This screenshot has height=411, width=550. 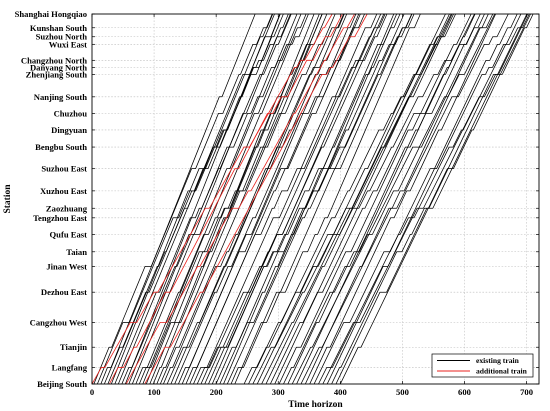 What do you see at coordinates (60, 97) in the screenshot?
I see `station-label: Nanjing South` at bounding box center [60, 97].